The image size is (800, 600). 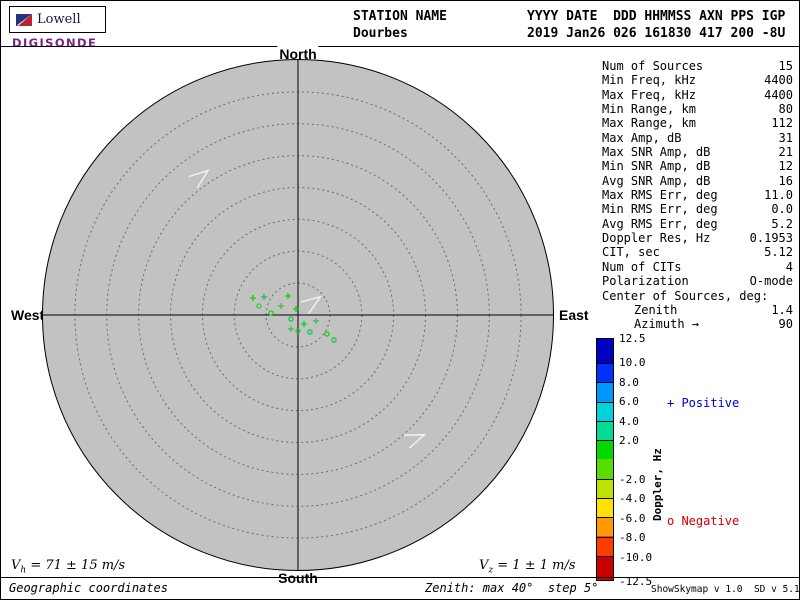 I want to click on param-row: Polarization O-mode, so click(x=697, y=281).